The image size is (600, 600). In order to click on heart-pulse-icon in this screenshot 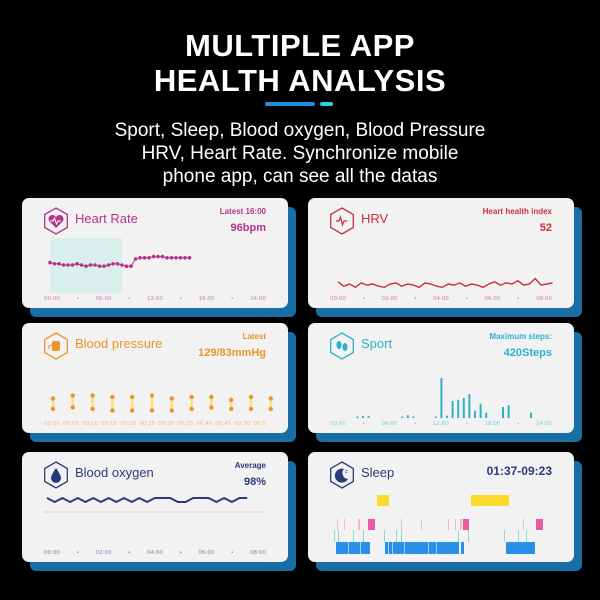, I will do `click(56, 221)`.